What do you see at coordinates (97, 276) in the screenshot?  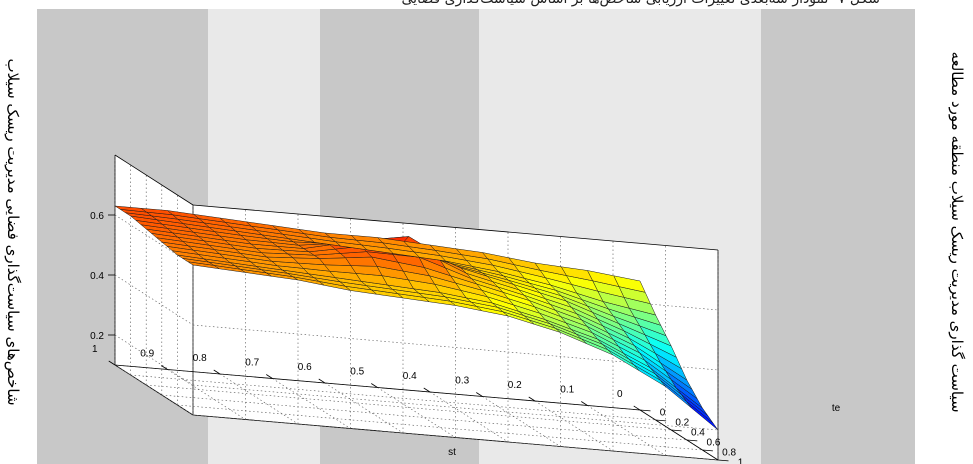 I see `z-tick-label: 0.4` at bounding box center [97, 276].